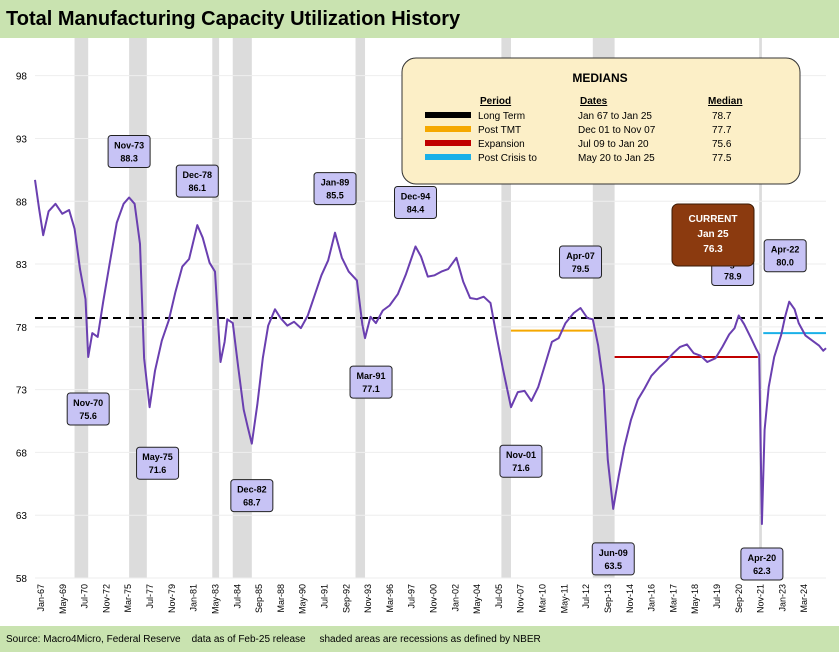 The image size is (839, 652). I want to click on x-tick-label: Jul-05, so click(499, 596).